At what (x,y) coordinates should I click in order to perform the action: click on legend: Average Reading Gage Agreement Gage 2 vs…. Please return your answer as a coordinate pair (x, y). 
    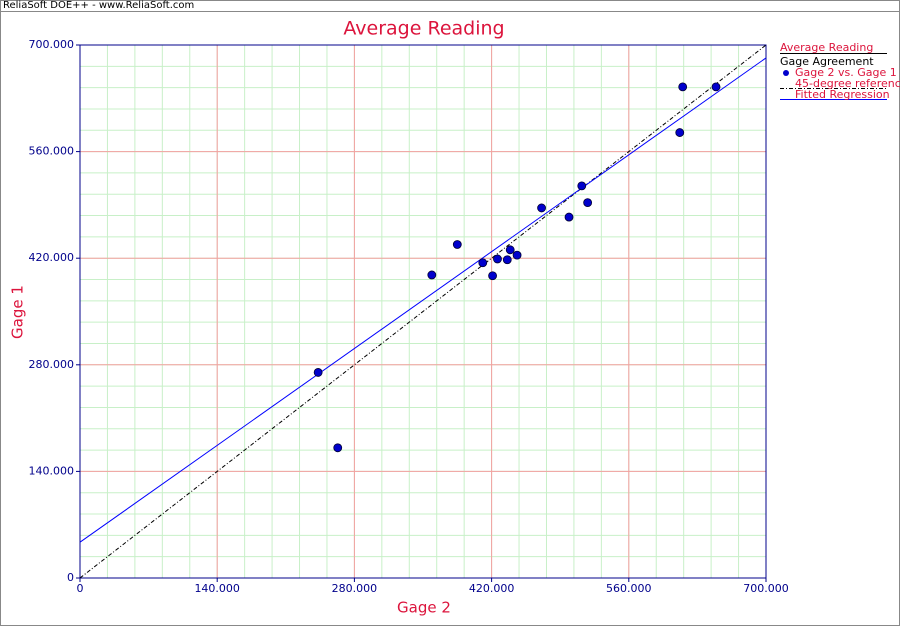
    Looking at the image, I should click on (840, 71).